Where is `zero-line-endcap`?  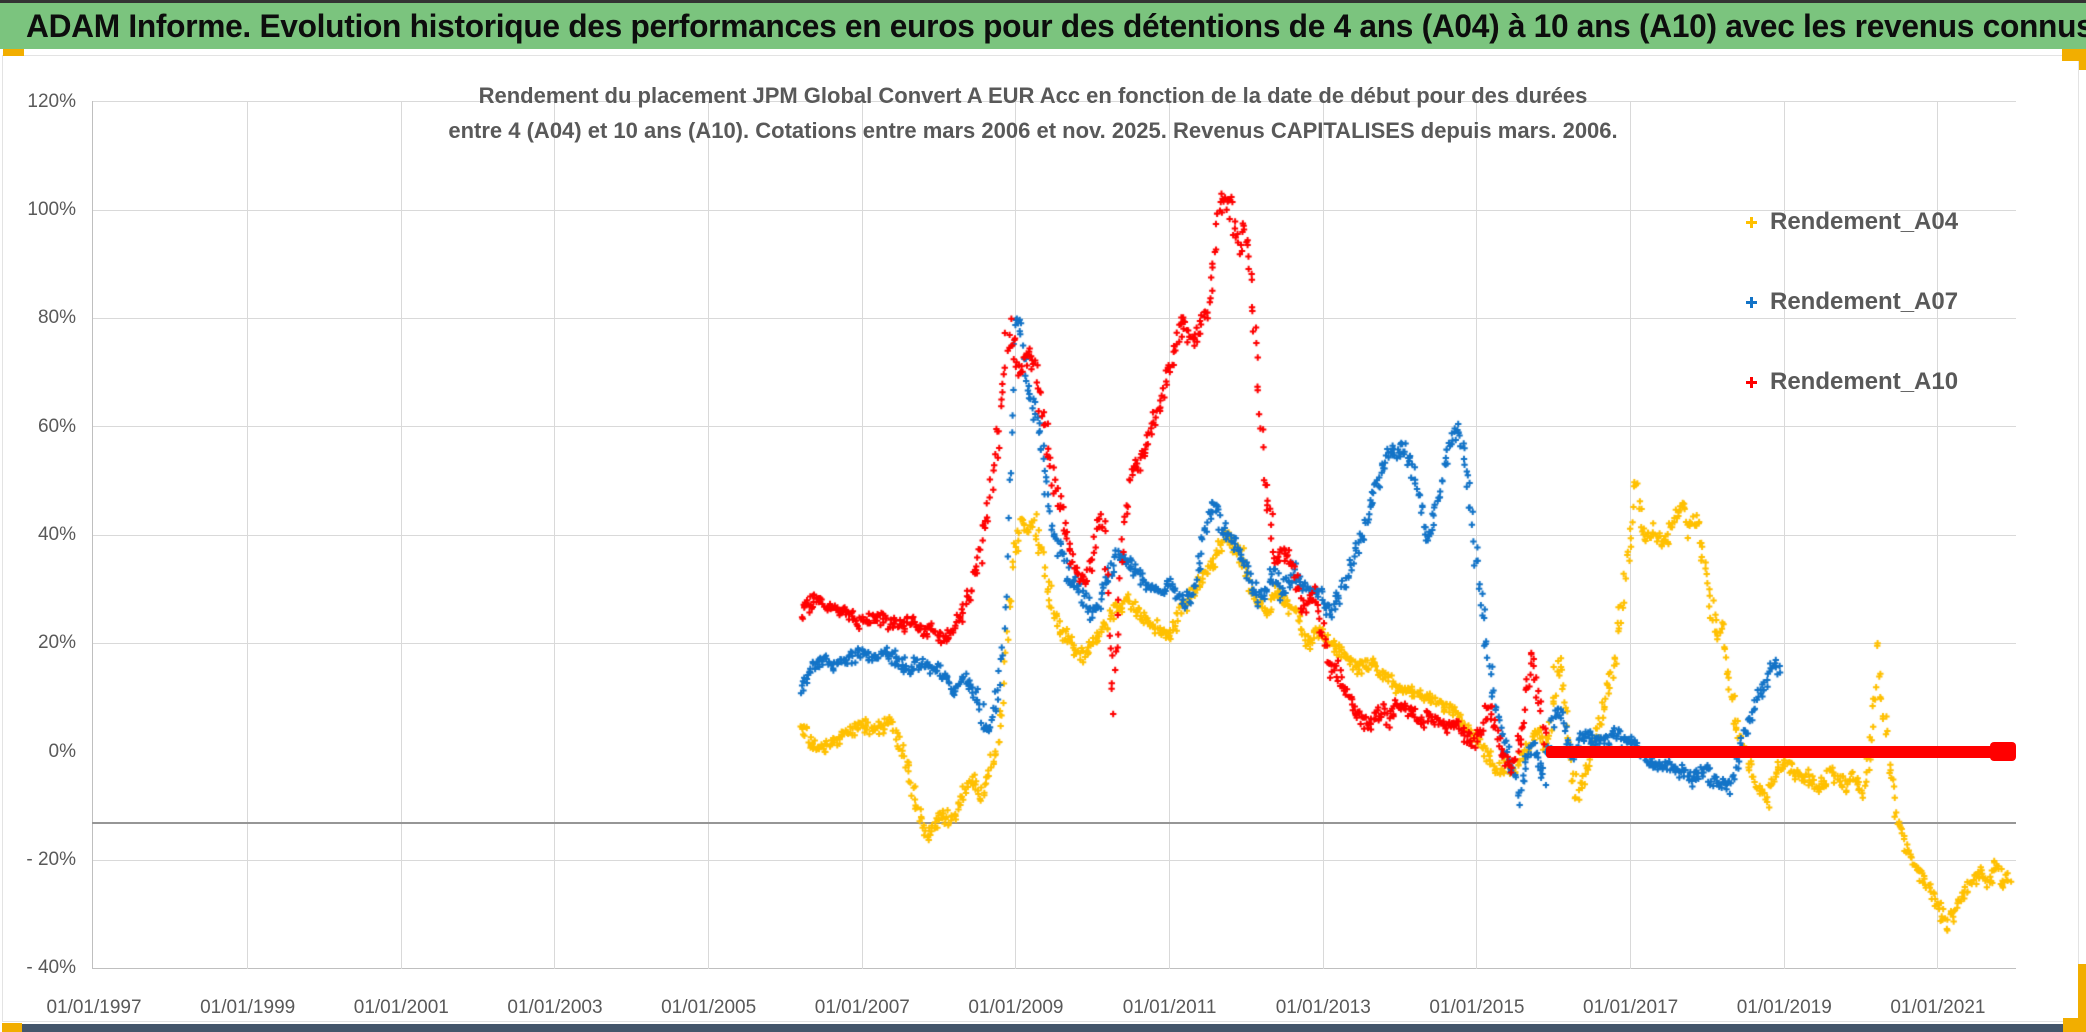
zero-line-endcap is located at coordinates (2002, 752).